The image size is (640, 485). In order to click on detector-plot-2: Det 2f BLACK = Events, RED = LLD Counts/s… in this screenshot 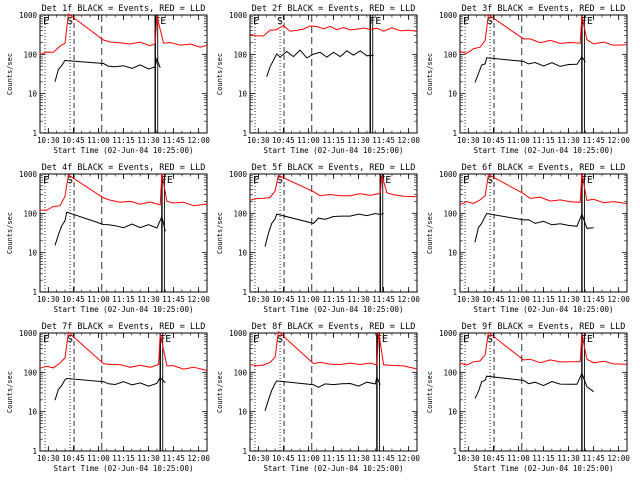, I will do `click(318, 79)`.